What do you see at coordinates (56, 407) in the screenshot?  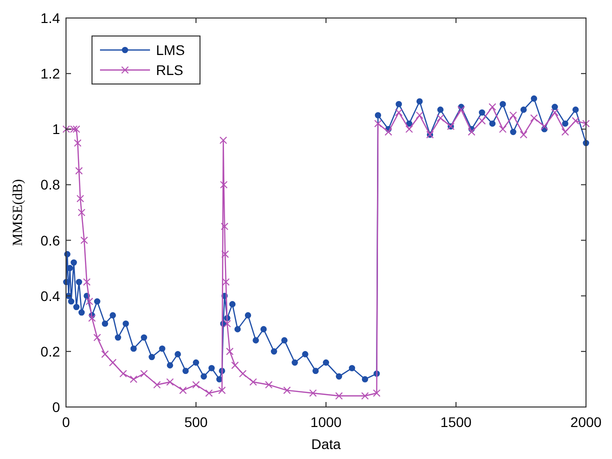 I see `y-tick-label: 0` at bounding box center [56, 407].